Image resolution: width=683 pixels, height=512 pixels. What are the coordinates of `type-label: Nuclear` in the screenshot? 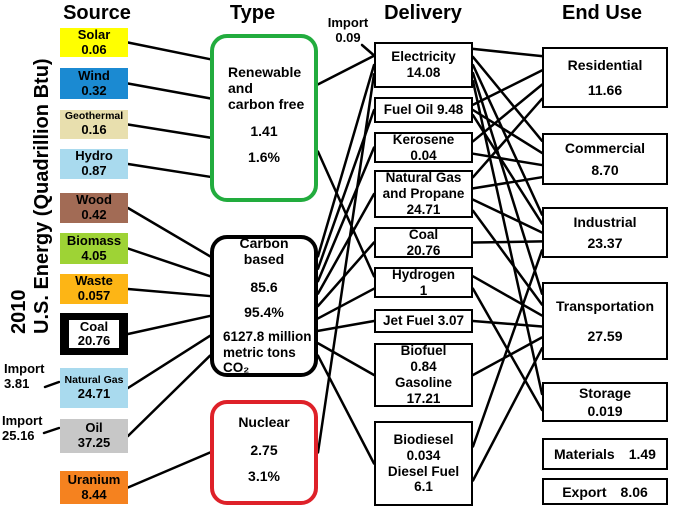 It's located at (264, 422).